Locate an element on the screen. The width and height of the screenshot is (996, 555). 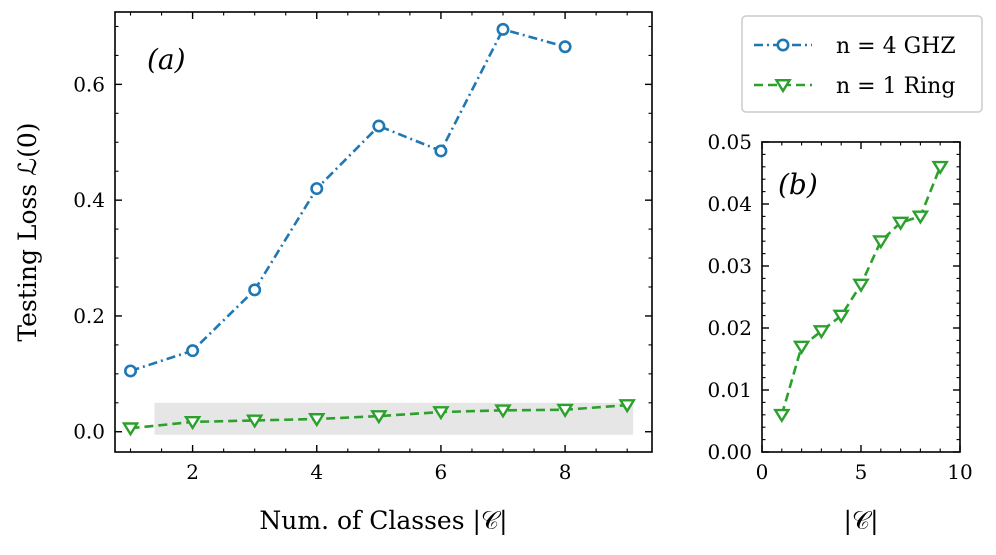
y-tick-label: 0.00 is located at coordinates (729, 452).